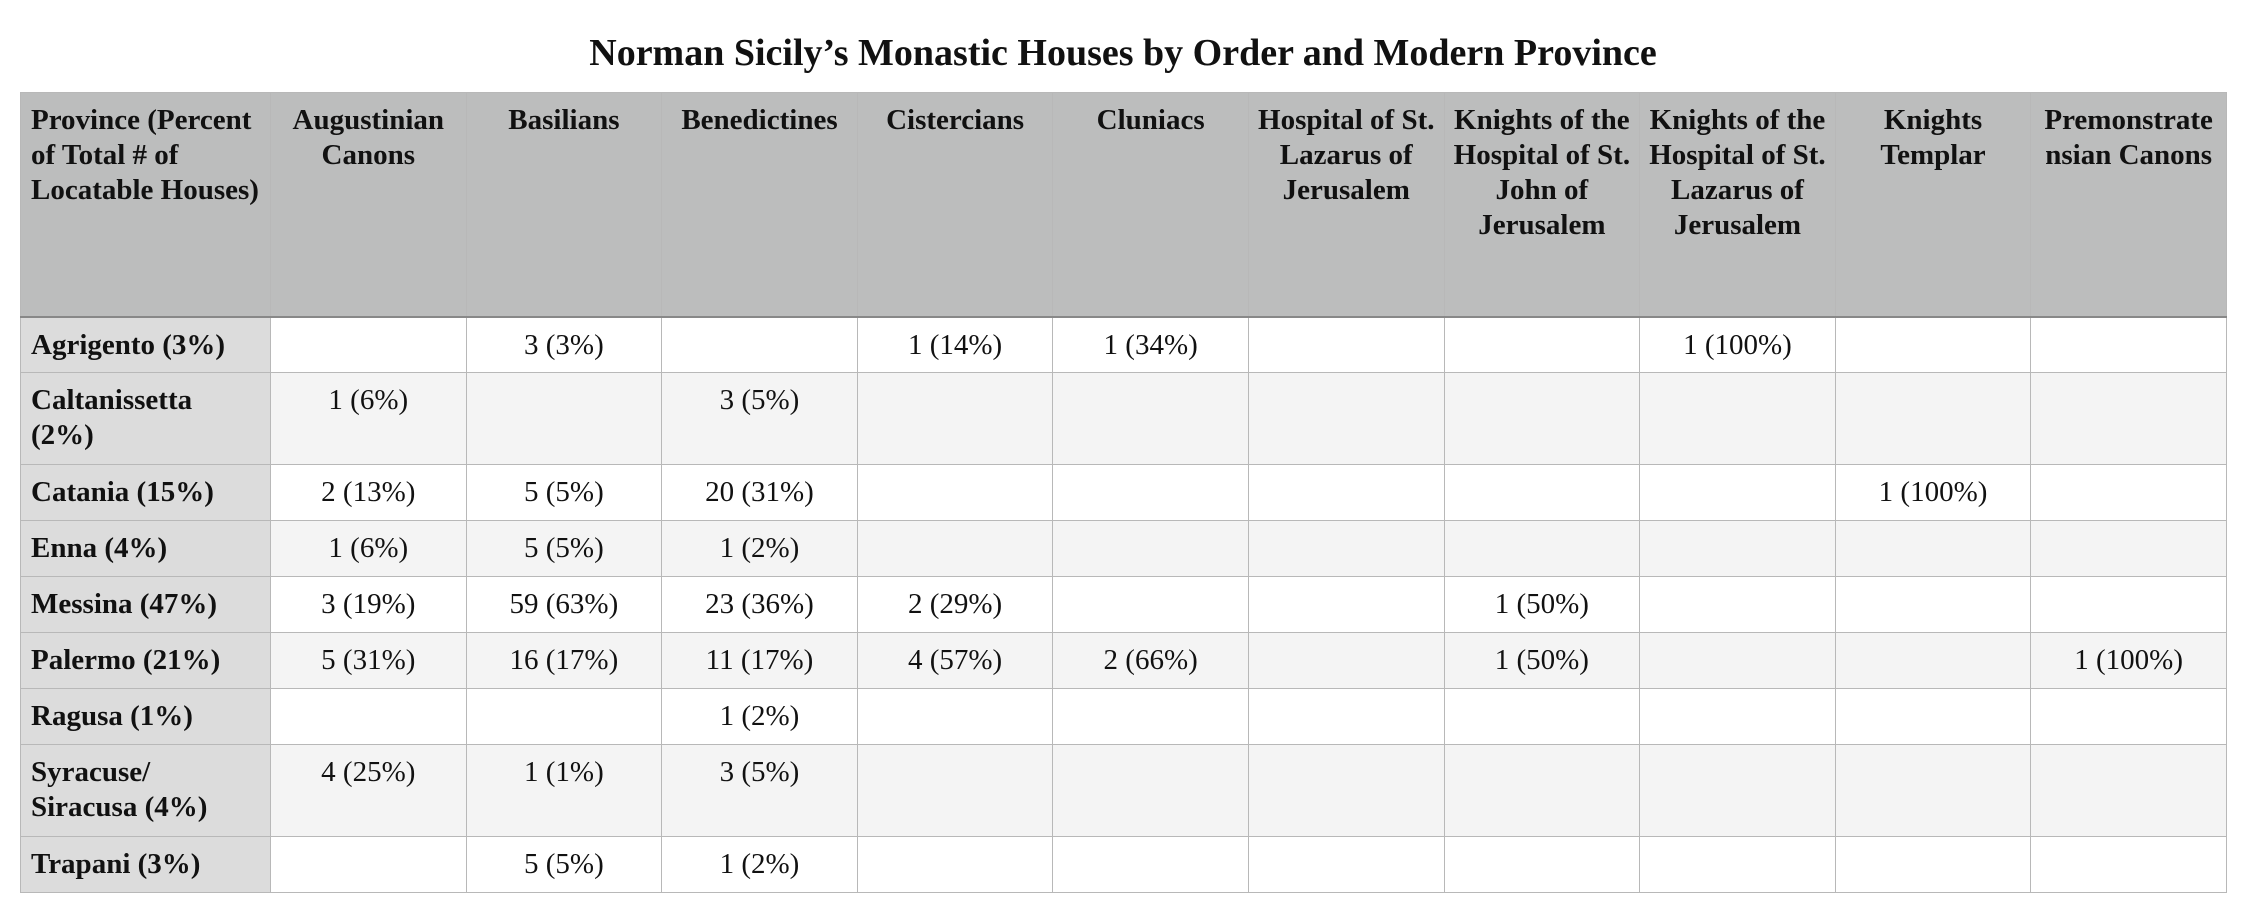 This screenshot has height=902, width=2246. What do you see at coordinates (564, 204) in the screenshot?
I see `header-basilians: Basilians` at bounding box center [564, 204].